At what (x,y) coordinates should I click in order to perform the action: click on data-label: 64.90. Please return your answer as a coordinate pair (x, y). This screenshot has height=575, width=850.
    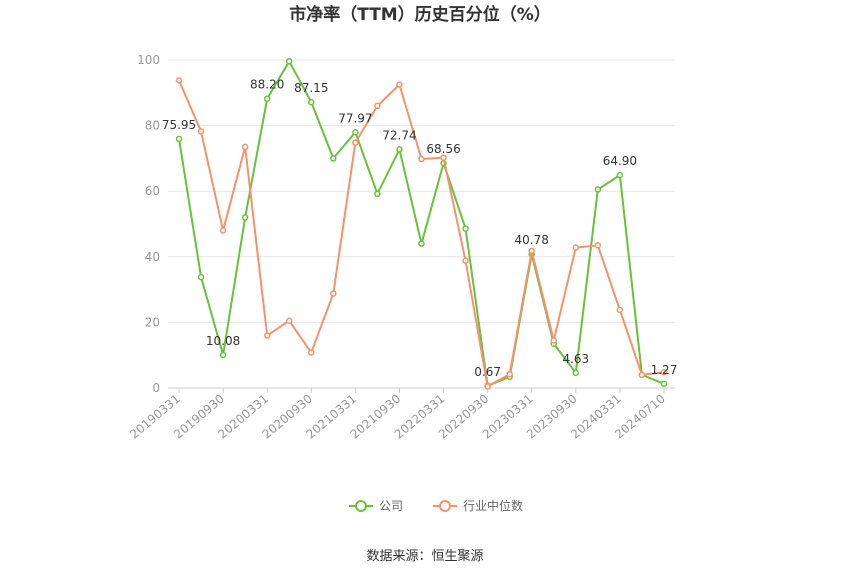
    Looking at the image, I should click on (620, 161).